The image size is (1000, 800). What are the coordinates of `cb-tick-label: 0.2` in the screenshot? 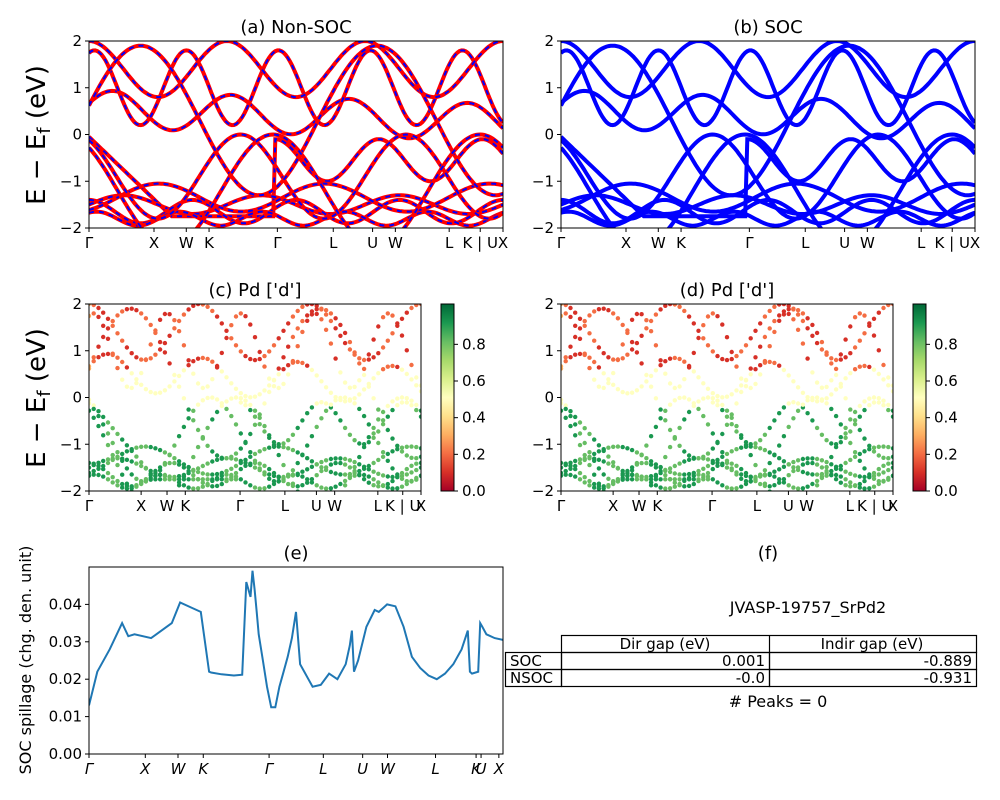 It's located at (474, 454).